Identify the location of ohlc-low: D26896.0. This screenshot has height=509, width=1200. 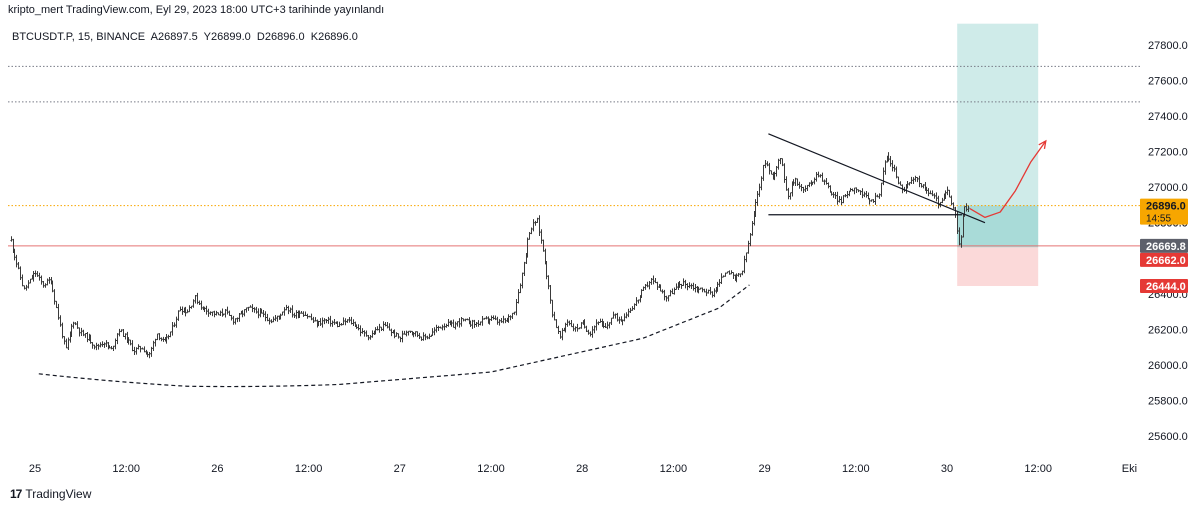
(280, 37).